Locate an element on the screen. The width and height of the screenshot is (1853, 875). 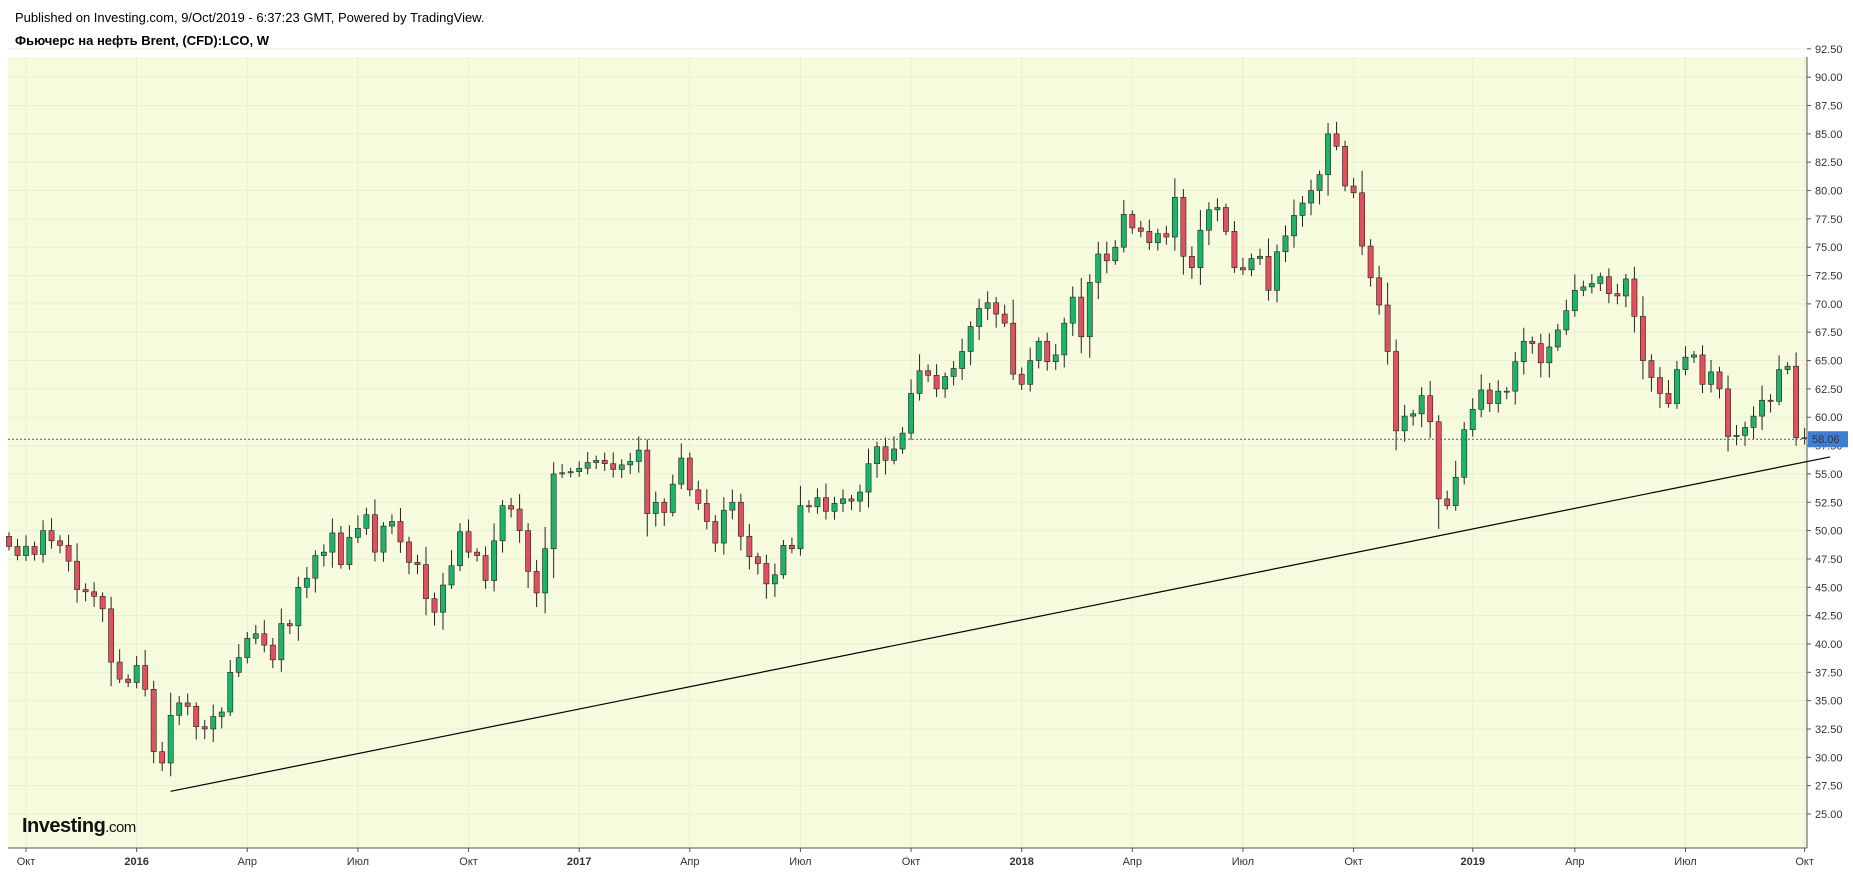
price-tick-label: 42.50 is located at coordinates (1829, 617).